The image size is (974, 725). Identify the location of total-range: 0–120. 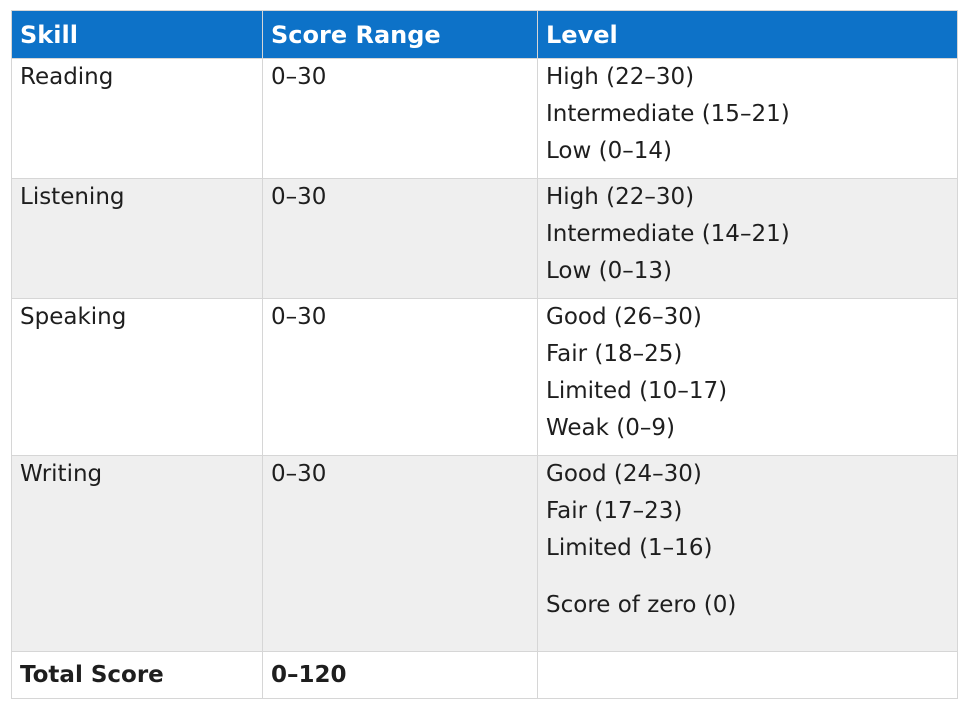
(400, 675).